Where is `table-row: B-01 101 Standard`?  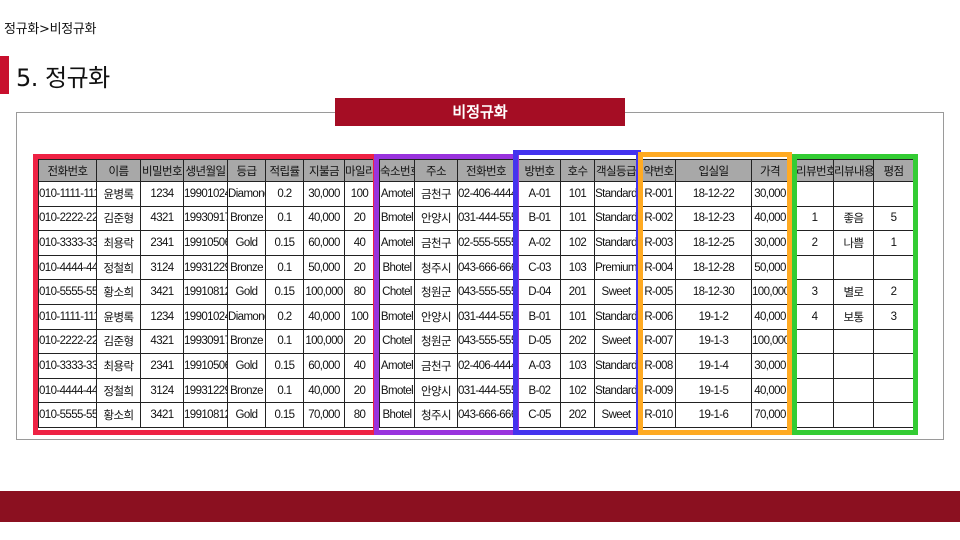
table-row: B-01 101 Standard is located at coordinates (578, 218).